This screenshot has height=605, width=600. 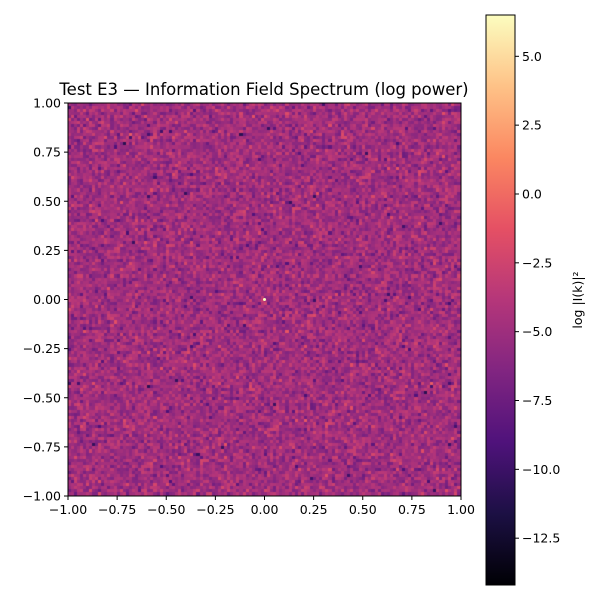 What do you see at coordinates (577, 299) in the screenshot?
I see `colorbar-label: log |I(k)|²` at bounding box center [577, 299].